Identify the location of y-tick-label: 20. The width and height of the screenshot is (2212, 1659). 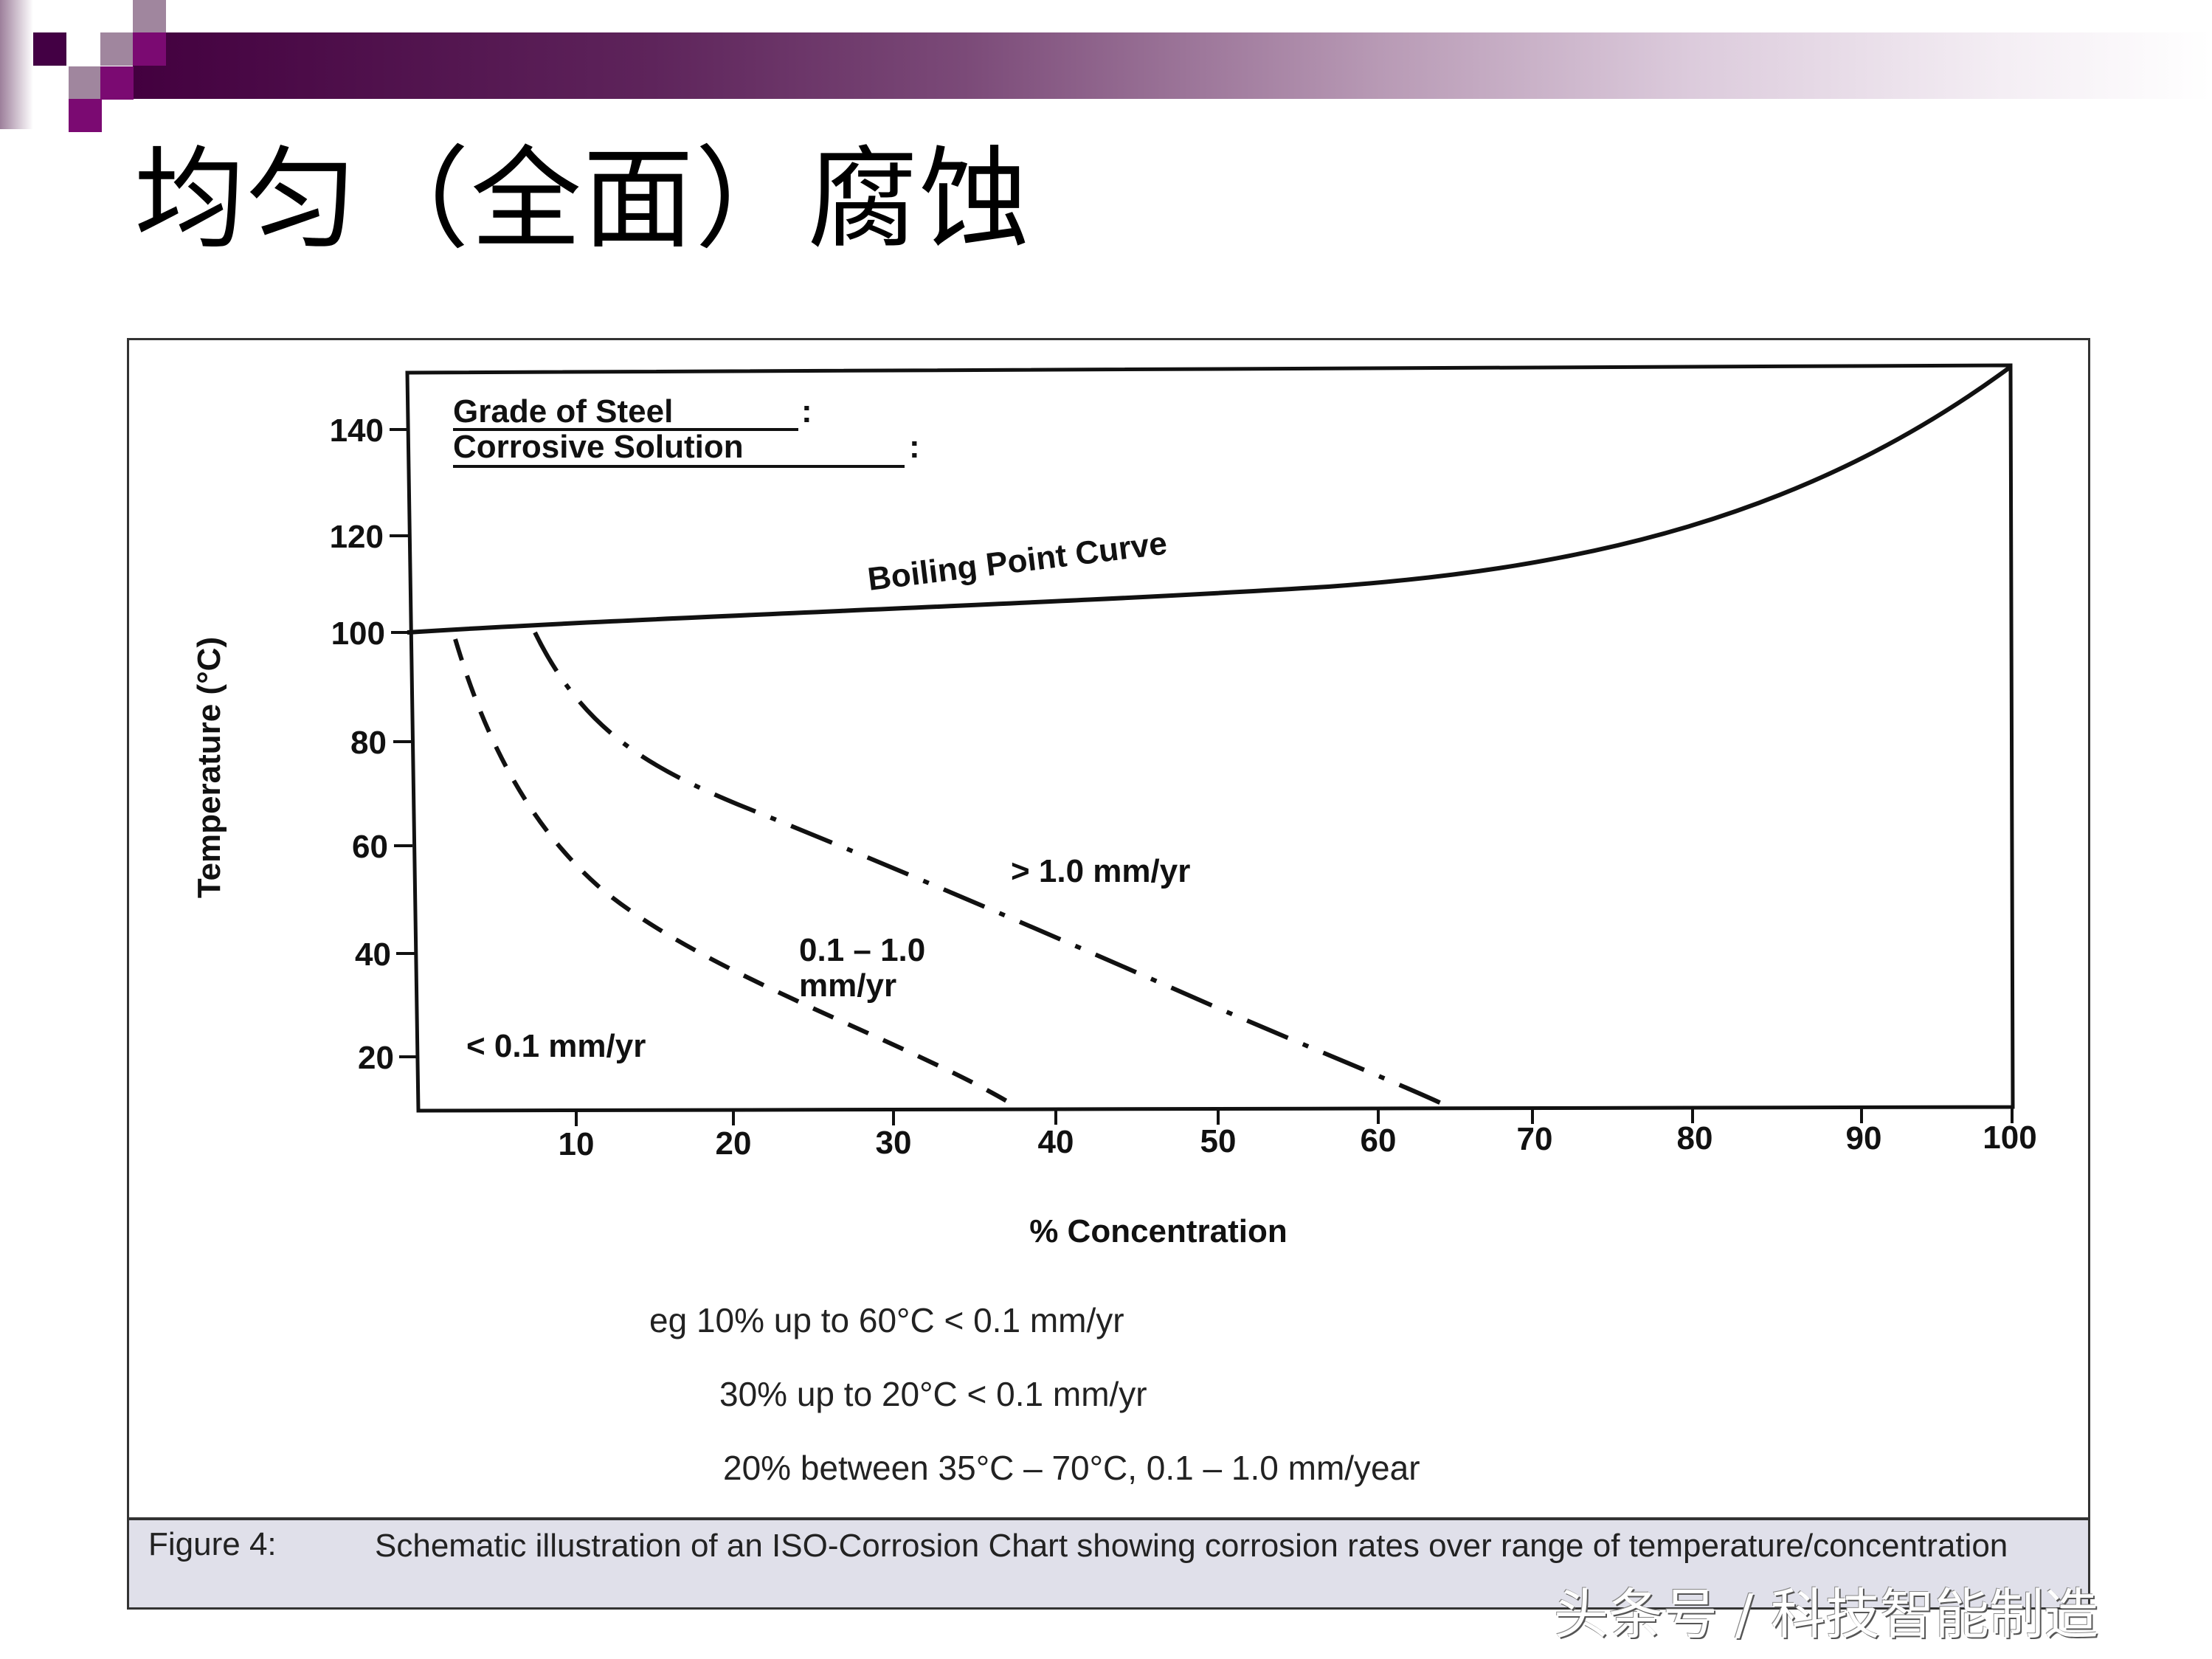
(376, 1058).